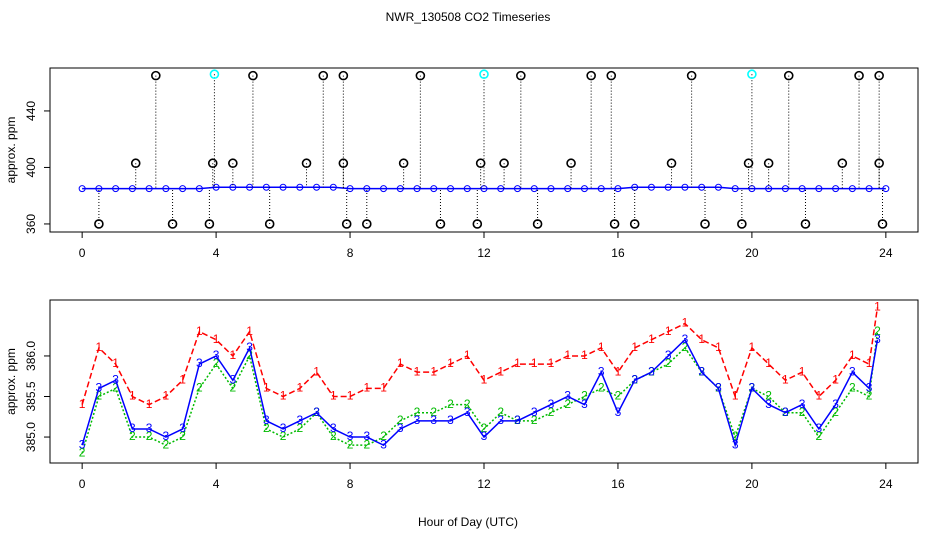 The image size is (936, 540). Describe the element at coordinates (82, 484) in the screenshot. I see `x-tick-label: 0` at that location.